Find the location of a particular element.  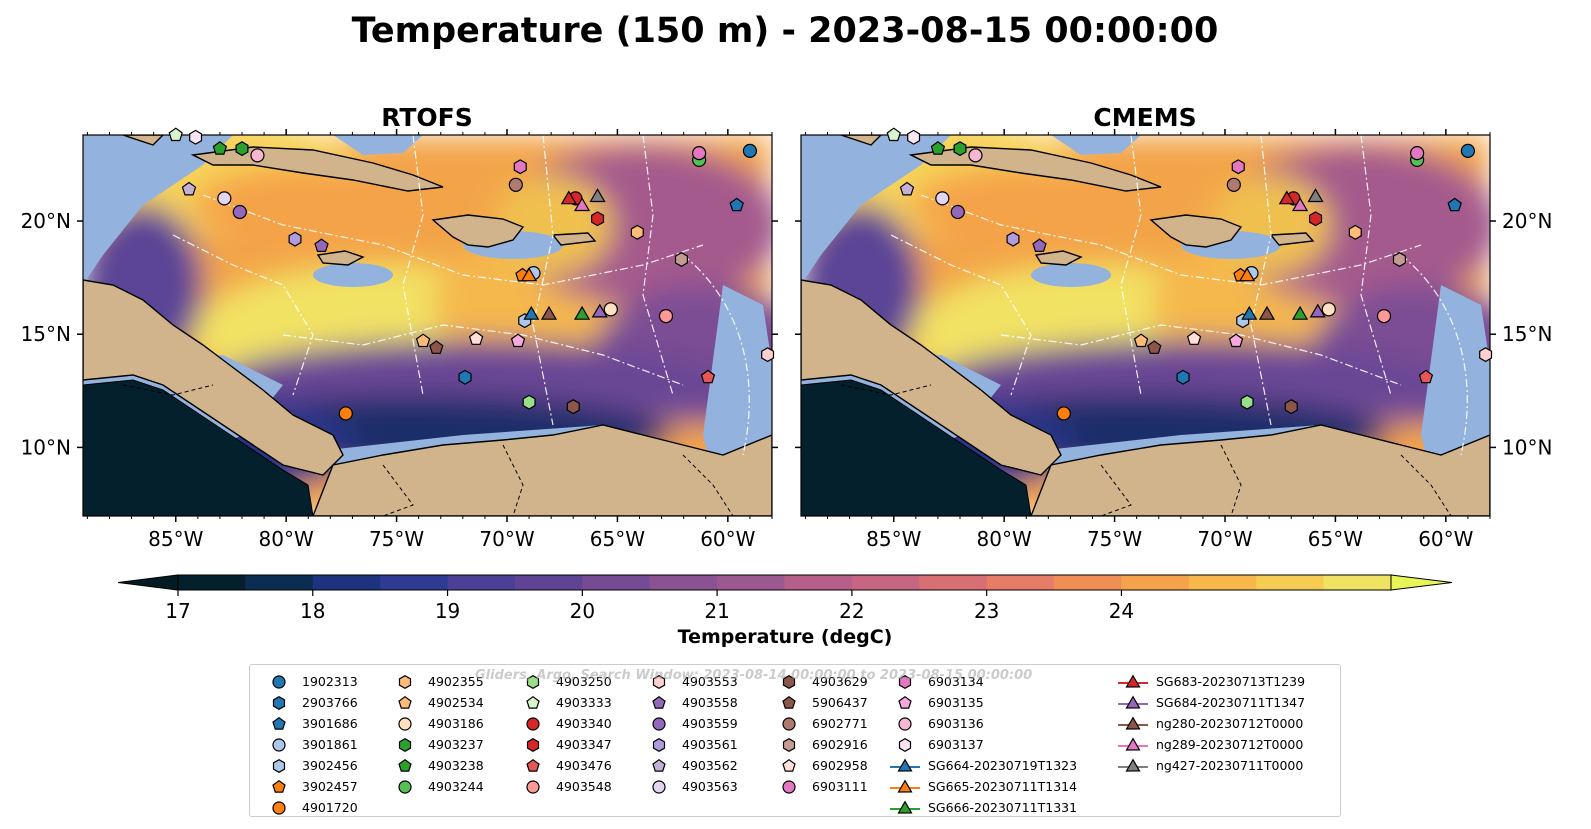

x-tick-label: 60°W is located at coordinates (727, 539).